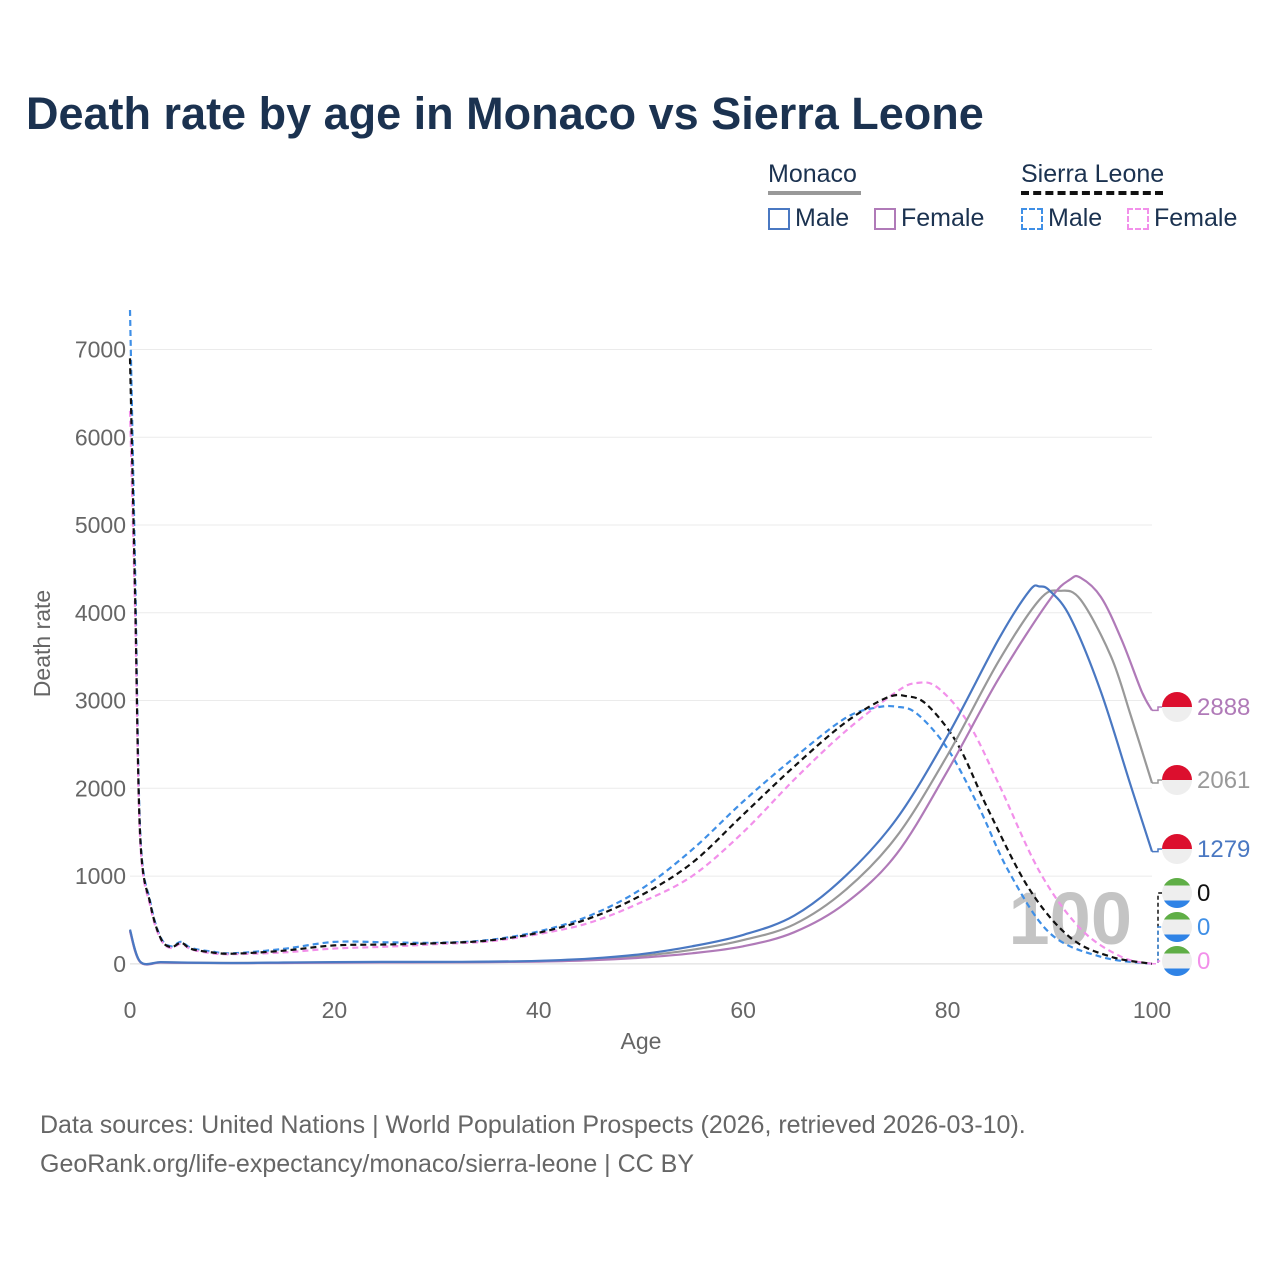  Describe the element at coordinates (130, 1010) in the screenshot. I see `x-tick-label: 0` at that location.